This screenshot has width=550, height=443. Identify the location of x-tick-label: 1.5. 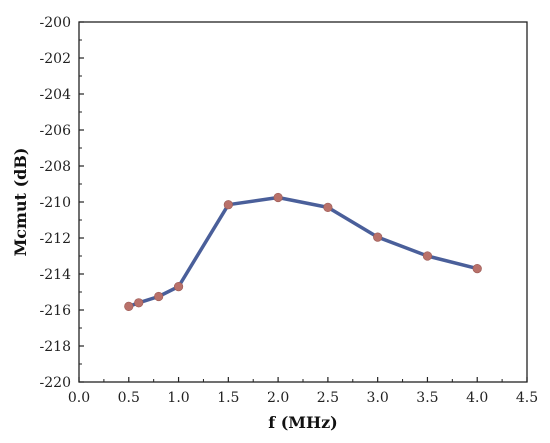
(228, 398).